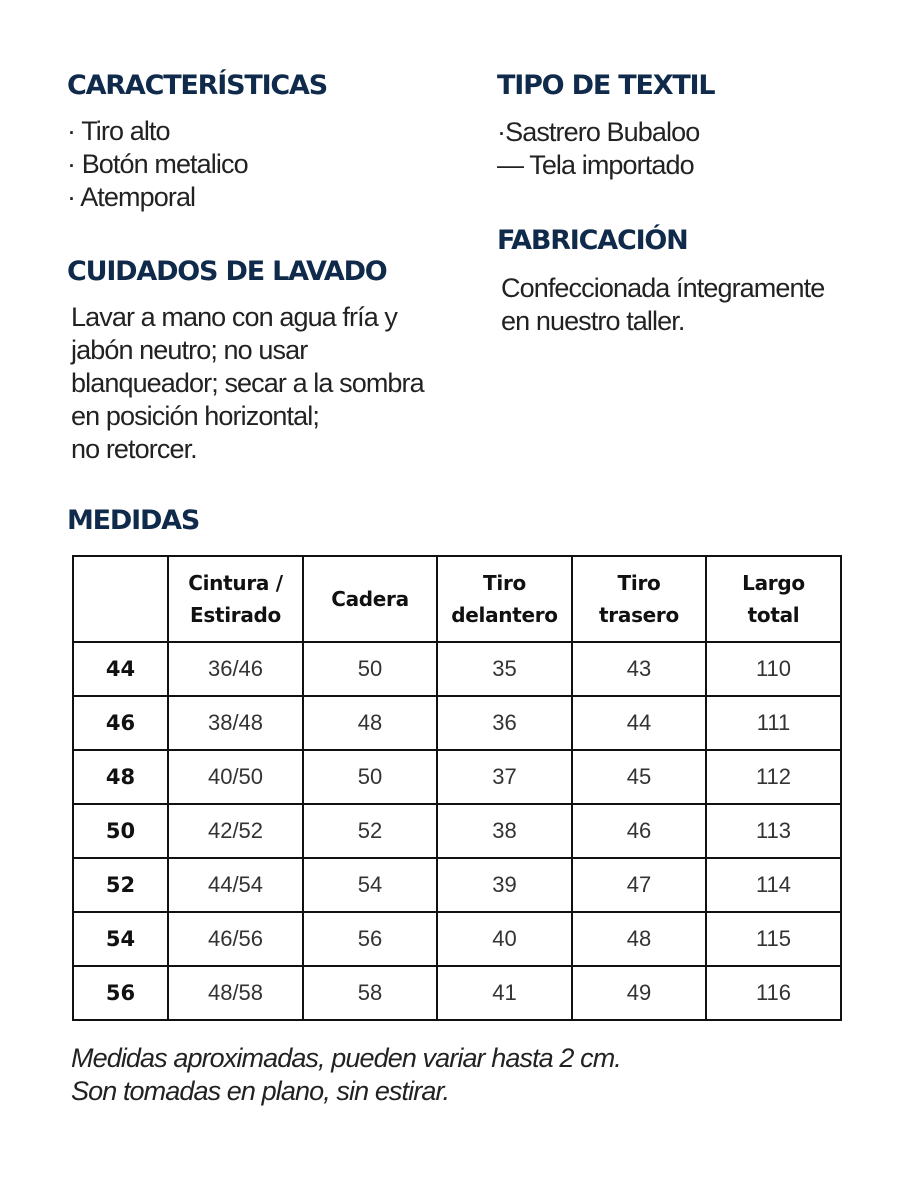 The height and width of the screenshot is (1200, 900). I want to click on list-item: · Botón metalico, so click(158, 164).